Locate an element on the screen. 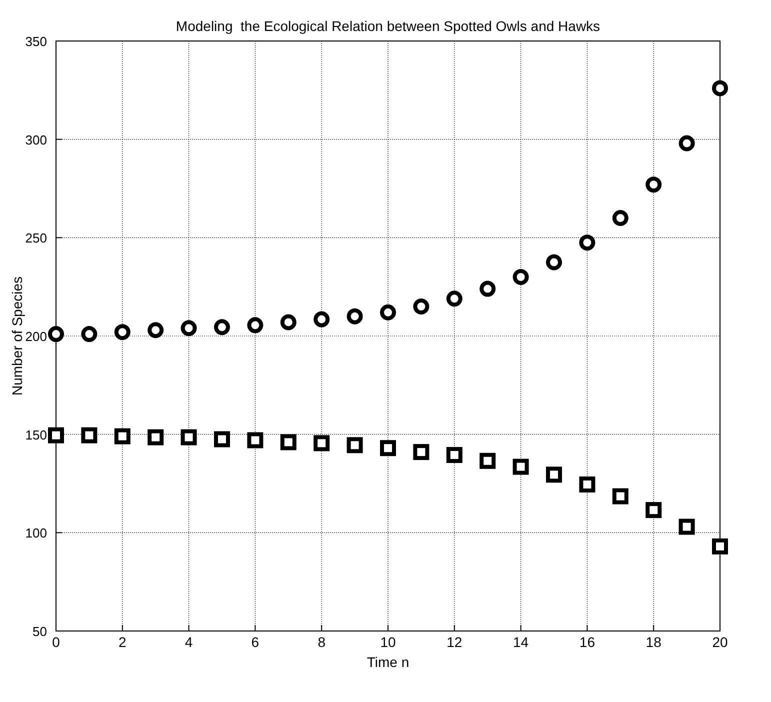  x-tick-label: 4 is located at coordinates (188, 642).